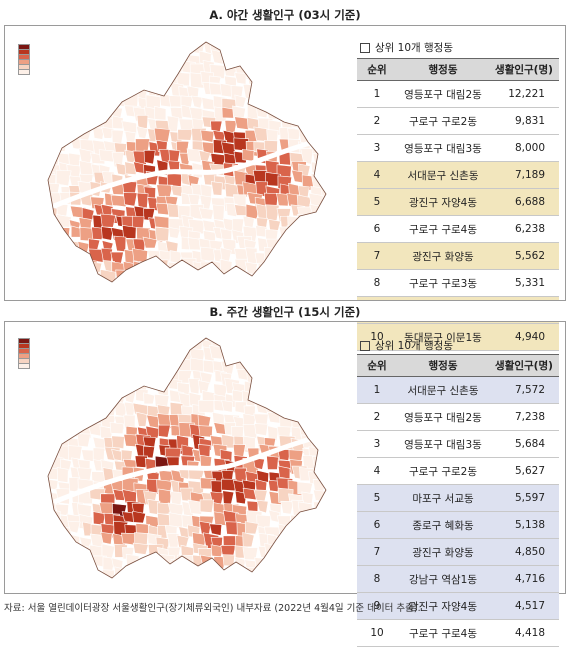 This screenshot has height=647, width=571. Describe the element at coordinates (458, 417) in the screenshot. I see `table-row: 2 영등포구 대림2동 7,238` at that location.